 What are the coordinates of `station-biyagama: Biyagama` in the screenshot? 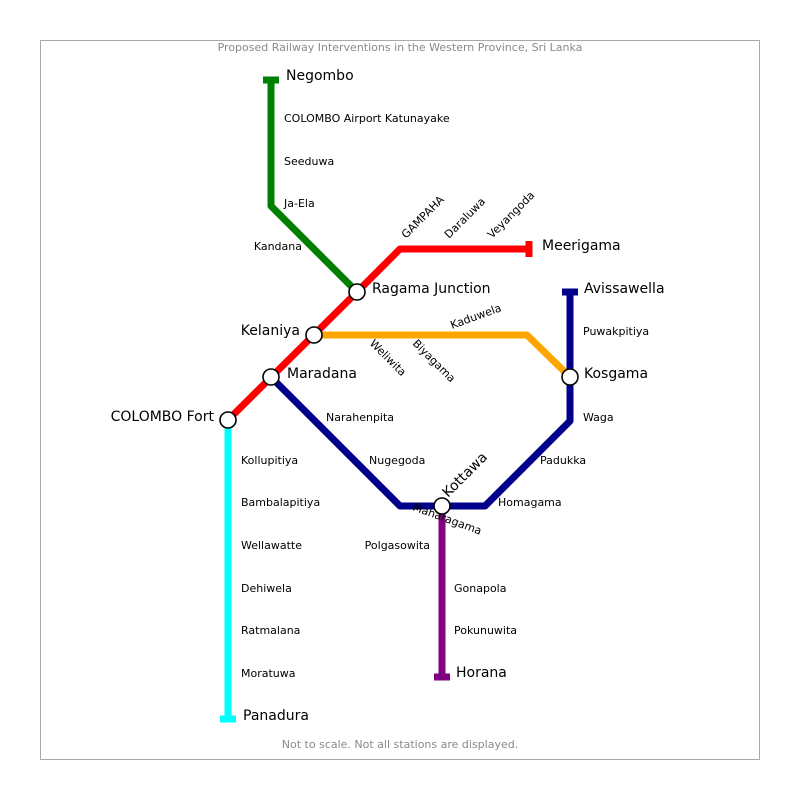 It's located at (434, 361).